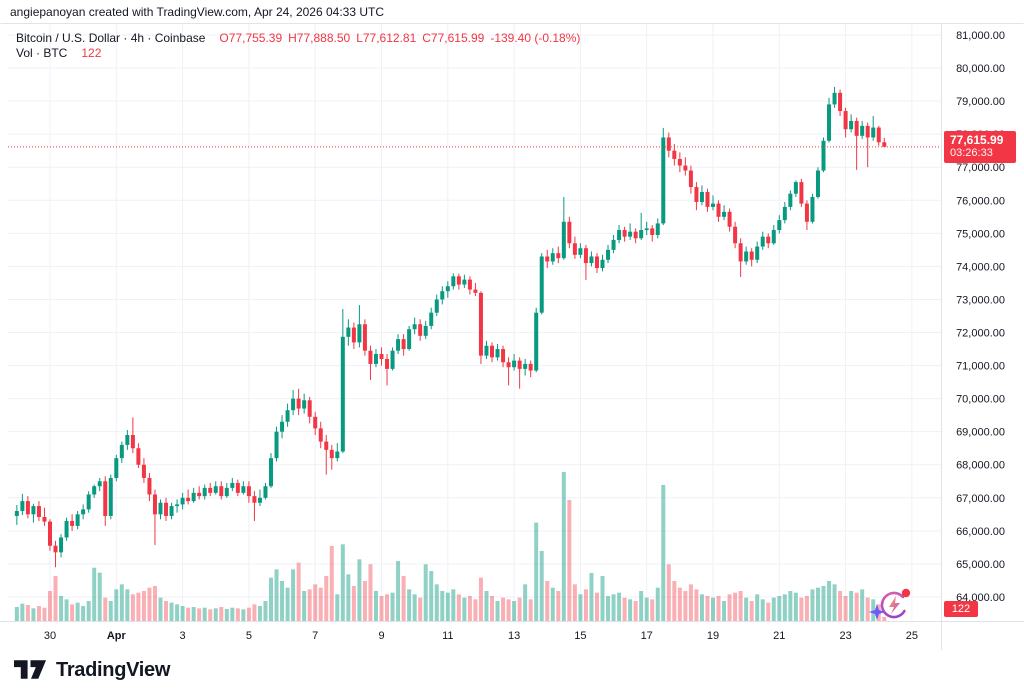 The image size is (1024, 699). I want to click on tradingview-logo: TradingView, so click(92, 670).